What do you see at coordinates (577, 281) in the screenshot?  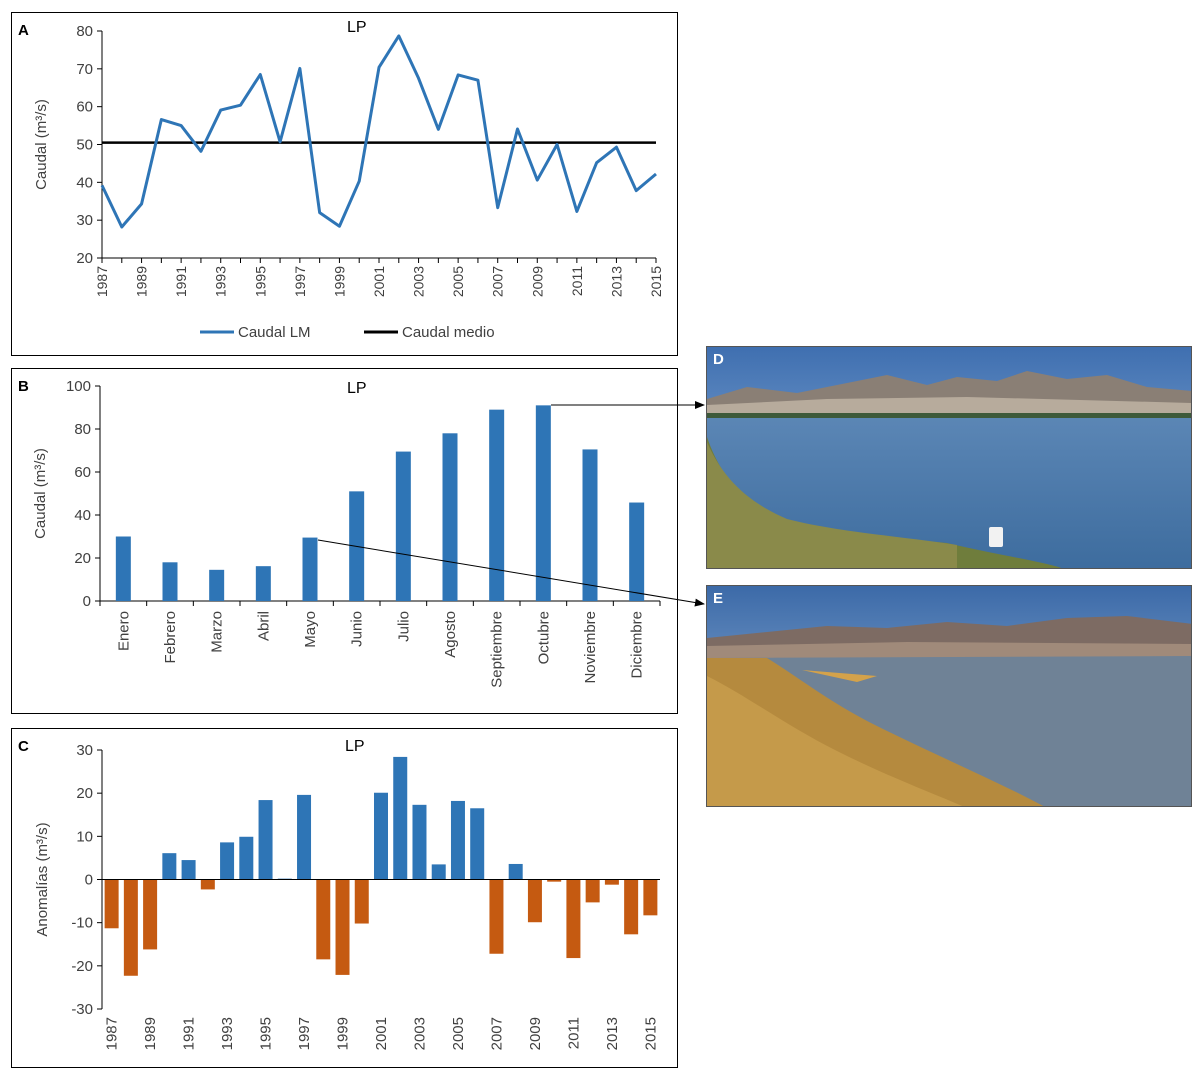 I see `x-tick-label: 2011` at bounding box center [577, 281].